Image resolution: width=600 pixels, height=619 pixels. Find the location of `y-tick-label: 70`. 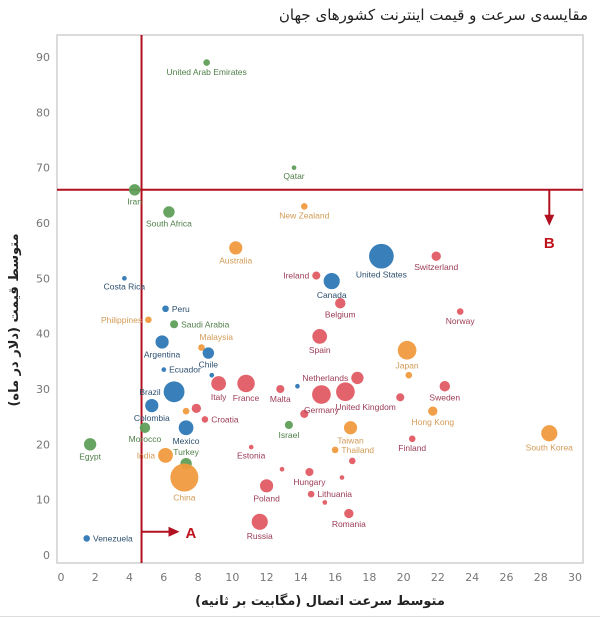

y-tick-label: 70 is located at coordinates (43, 168).